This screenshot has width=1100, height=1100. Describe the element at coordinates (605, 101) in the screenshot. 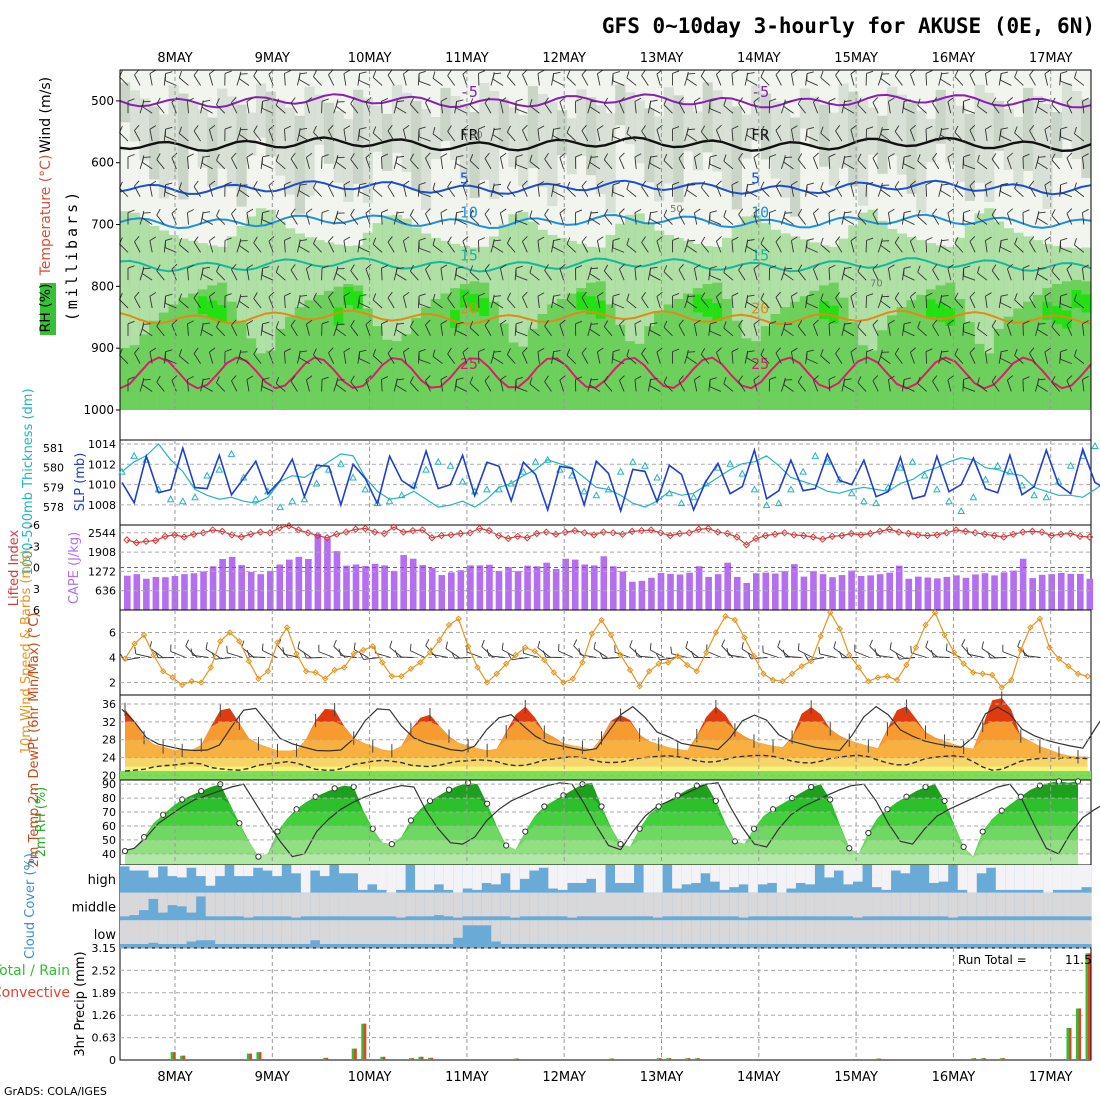

I see `isotherm--5` at that location.